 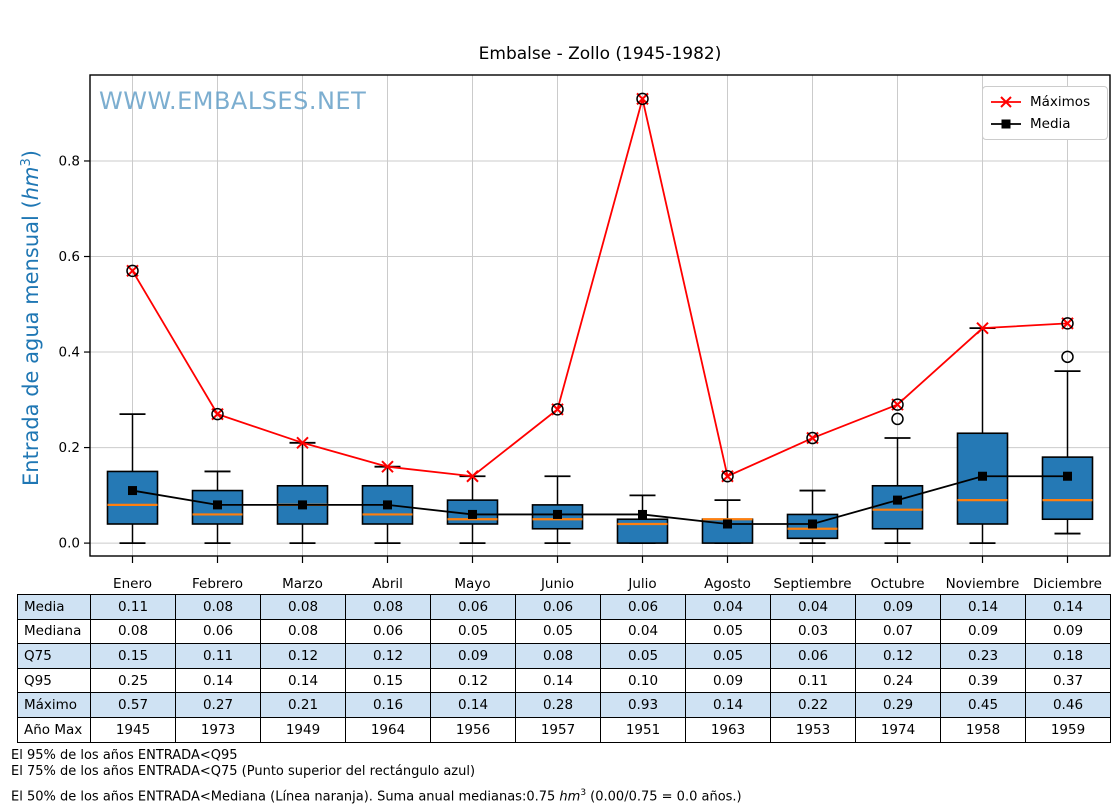 I want to click on table-cell-Febrero: 1973, so click(x=218, y=729).